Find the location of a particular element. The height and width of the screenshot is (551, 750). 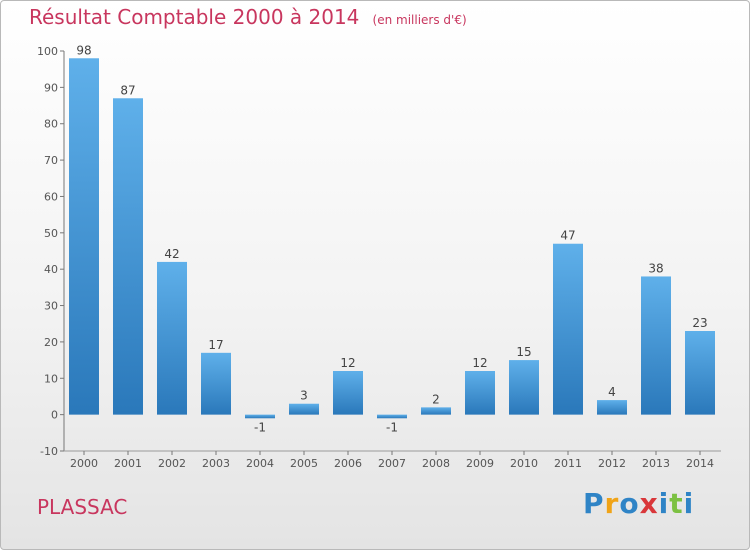

x-tick-label: 2009 is located at coordinates (480, 463).